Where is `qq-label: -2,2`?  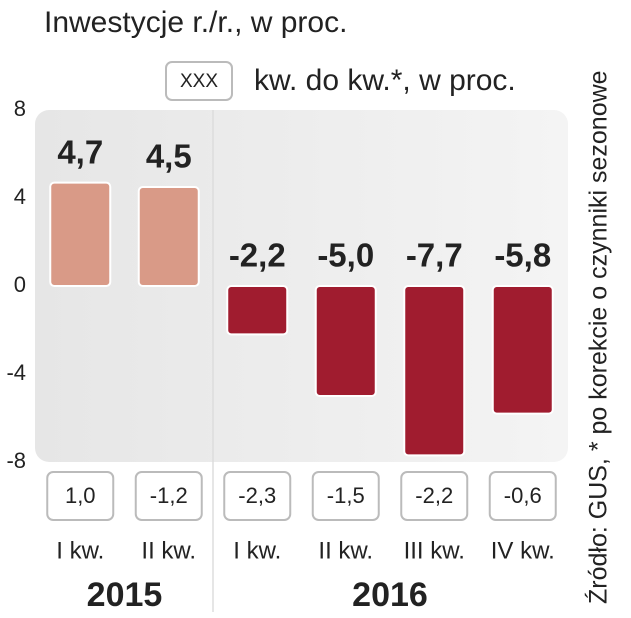 qq-label: -2,2 is located at coordinates (434, 495).